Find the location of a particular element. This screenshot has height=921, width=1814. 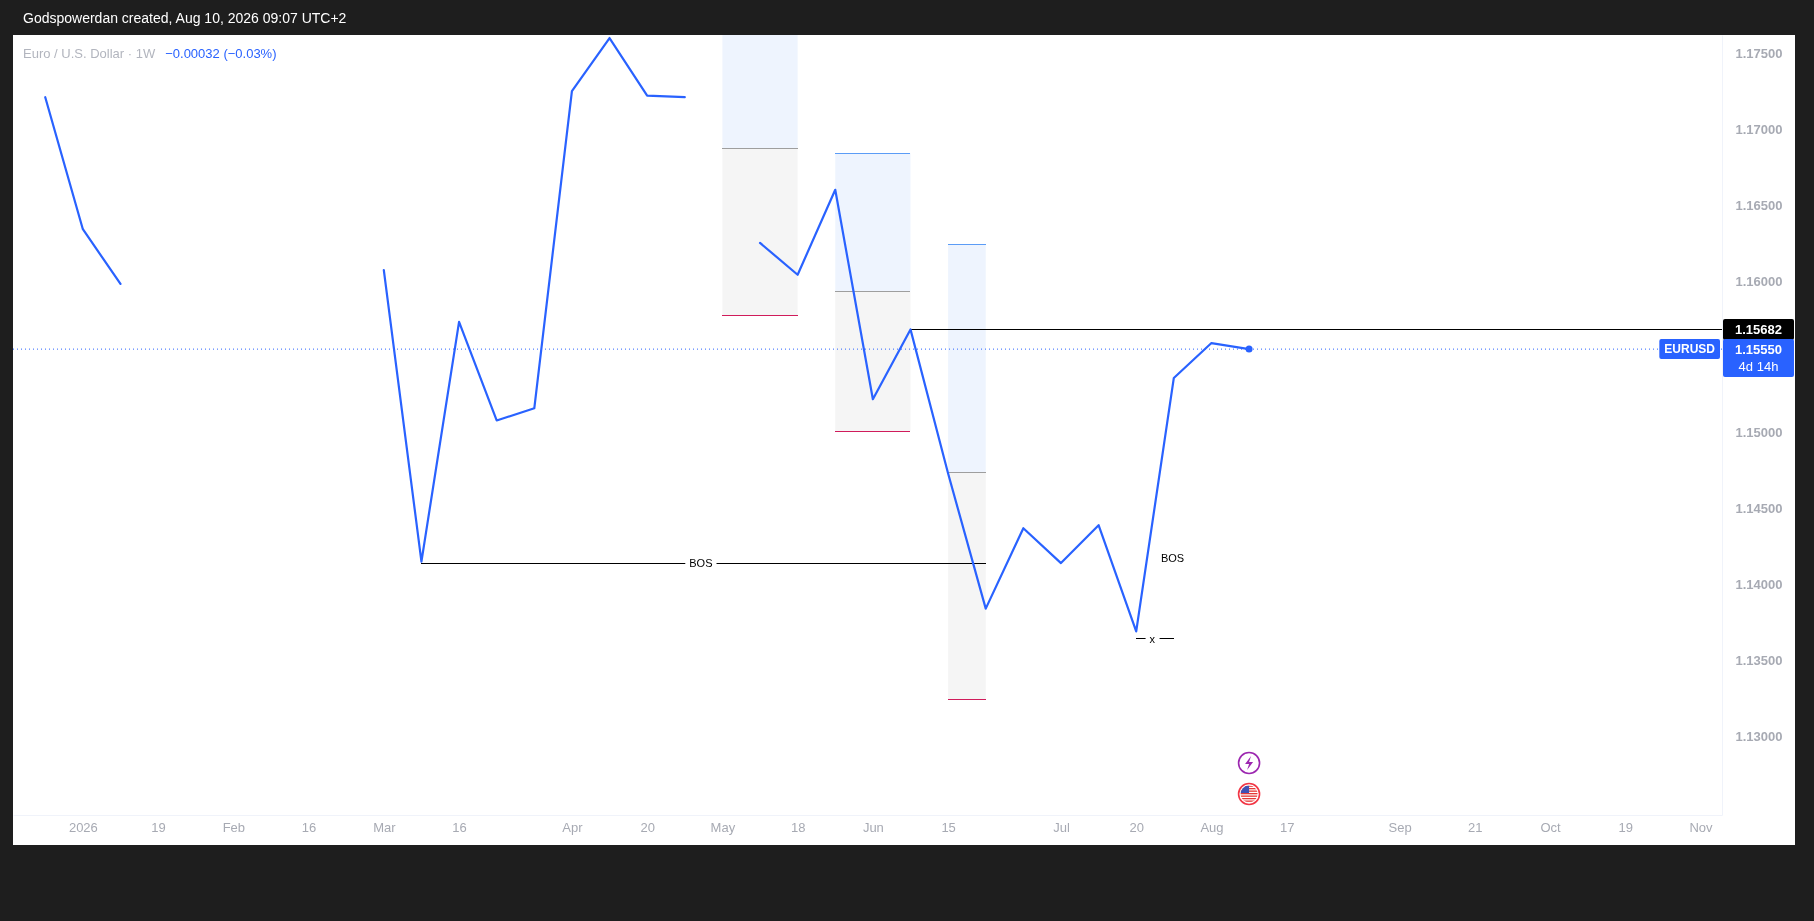

y-tick-label: 1.13500 is located at coordinates (1759, 660).